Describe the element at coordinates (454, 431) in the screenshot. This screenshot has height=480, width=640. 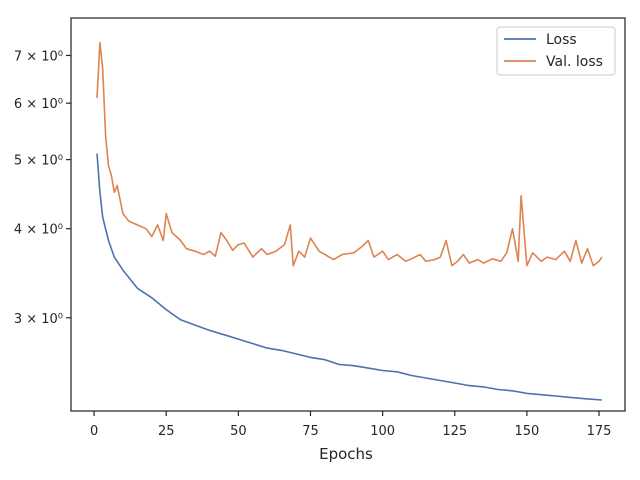
I see `x-tick-label: 125` at that location.